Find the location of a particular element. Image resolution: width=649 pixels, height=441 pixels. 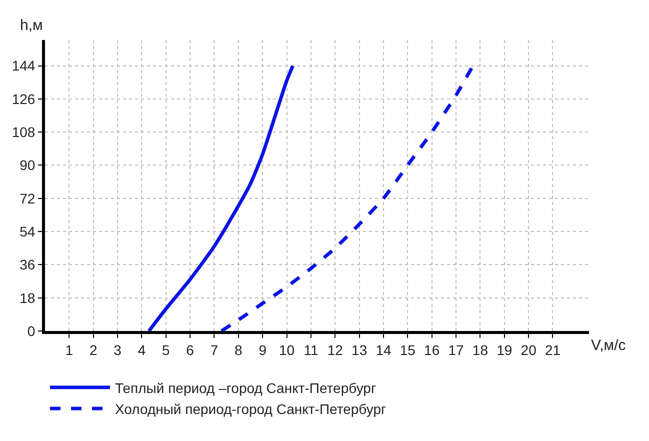

x-tick-label: 2 is located at coordinates (93, 350).